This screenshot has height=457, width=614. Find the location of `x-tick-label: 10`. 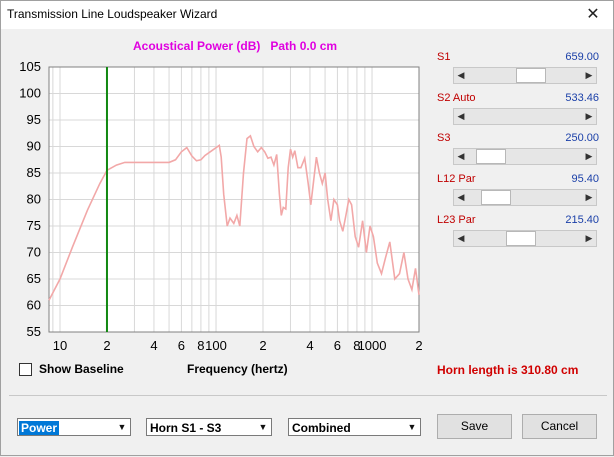

x-tick-label: 10 is located at coordinates (60, 345).